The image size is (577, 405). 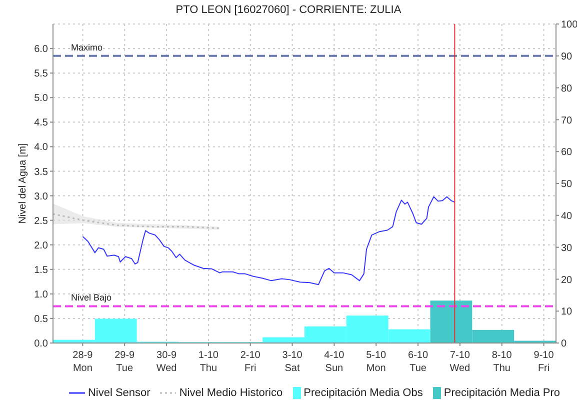 I want to click on y2-tick-label: 90, so click(x=567, y=56).